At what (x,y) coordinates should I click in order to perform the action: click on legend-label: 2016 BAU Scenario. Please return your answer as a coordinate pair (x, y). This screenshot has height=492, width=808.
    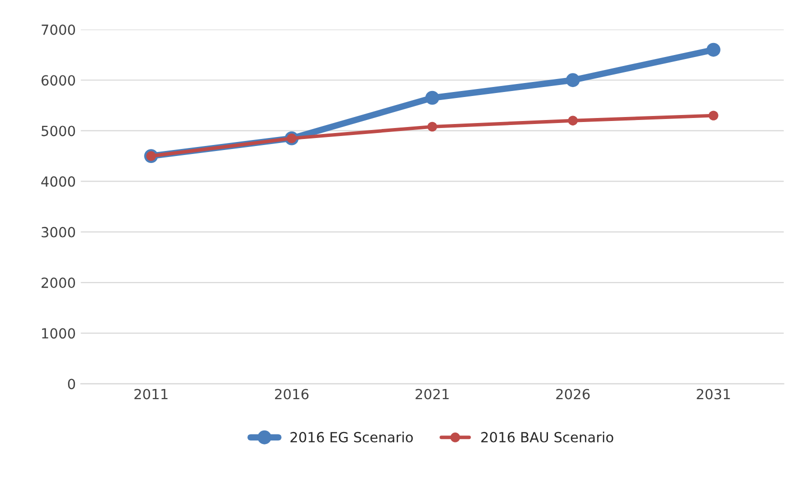
    Looking at the image, I should click on (547, 437).